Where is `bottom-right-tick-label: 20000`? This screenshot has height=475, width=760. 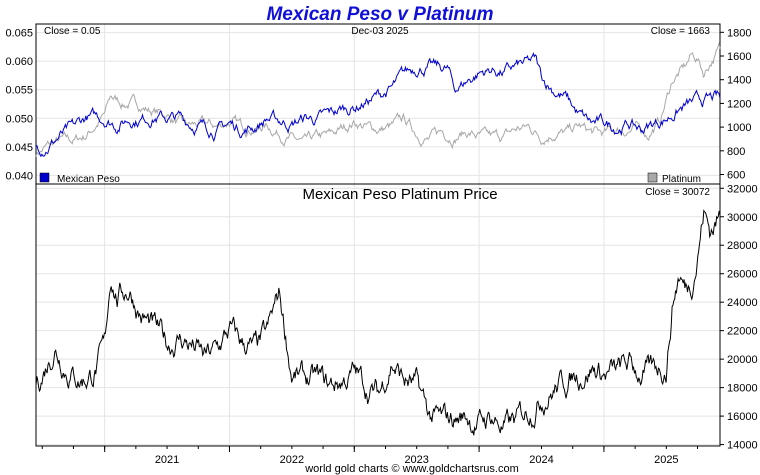 bottom-right-tick-label: 20000 is located at coordinates (742, 360).